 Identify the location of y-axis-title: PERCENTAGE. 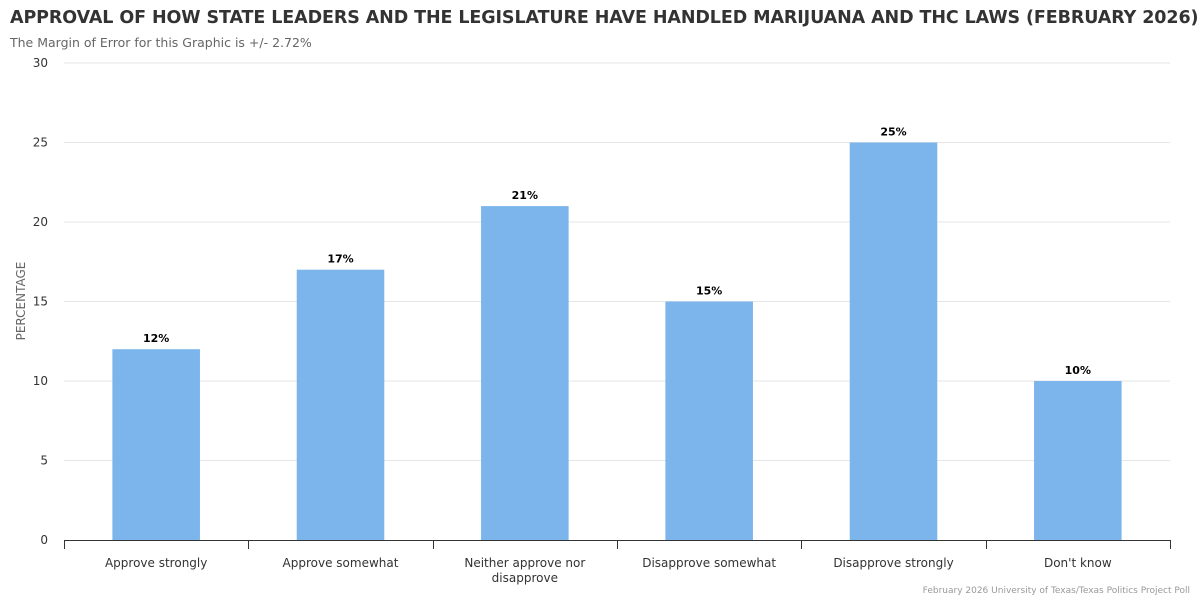
(21, 301).